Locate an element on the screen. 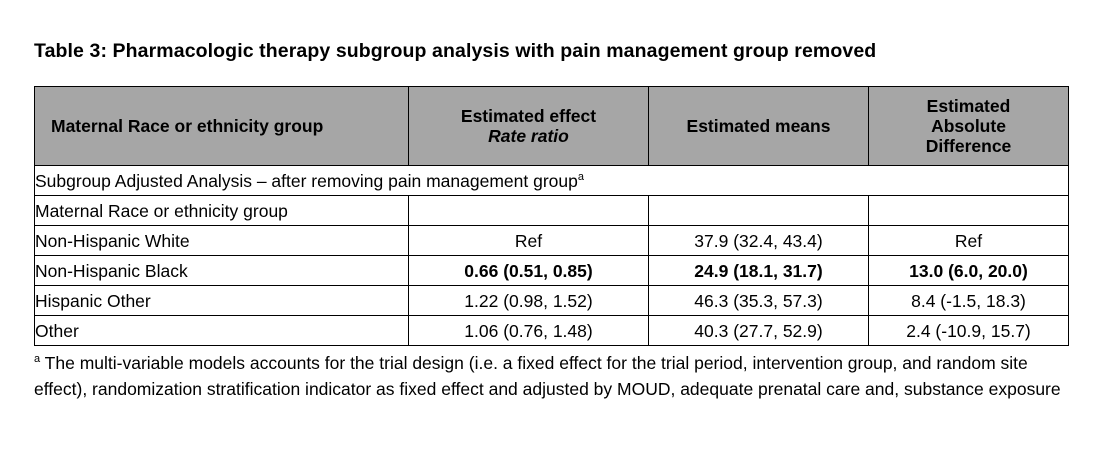 This screenshot has width=1104, height=472. section-footnote-marker: a is located at coordinates (580, 176).